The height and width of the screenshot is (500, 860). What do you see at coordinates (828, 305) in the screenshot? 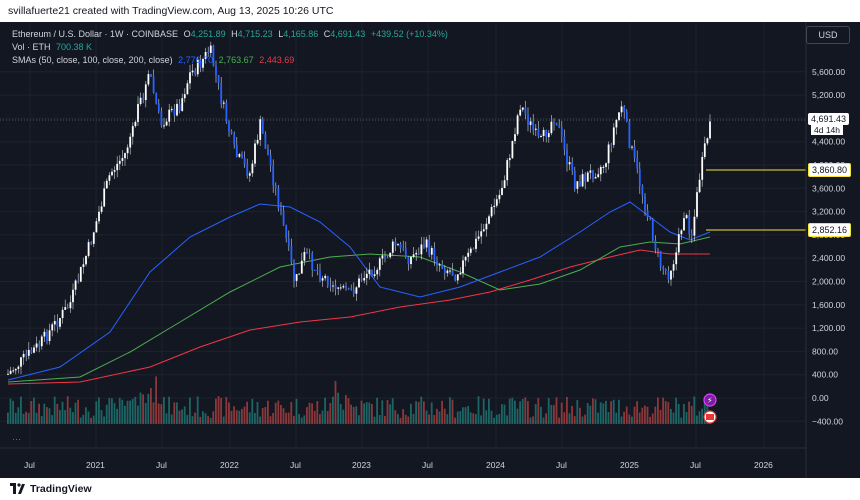
I see `price-tick-label: 1,600.00` at bounding box center [828, 305].